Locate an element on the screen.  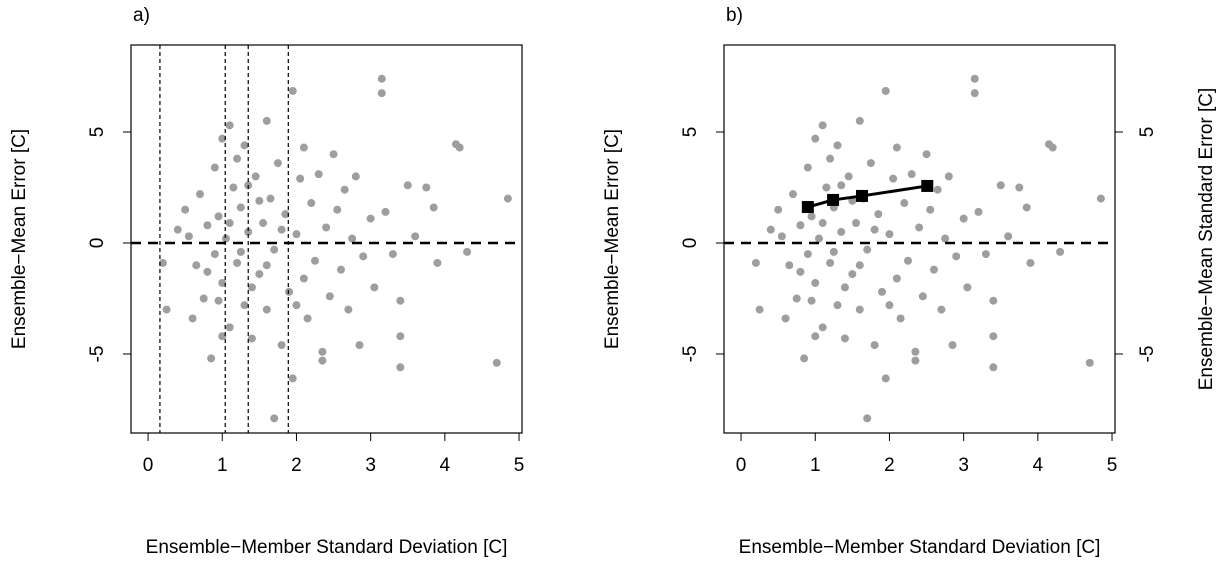
y2-tick-label: -5 is located at coordinates (1147, 354).